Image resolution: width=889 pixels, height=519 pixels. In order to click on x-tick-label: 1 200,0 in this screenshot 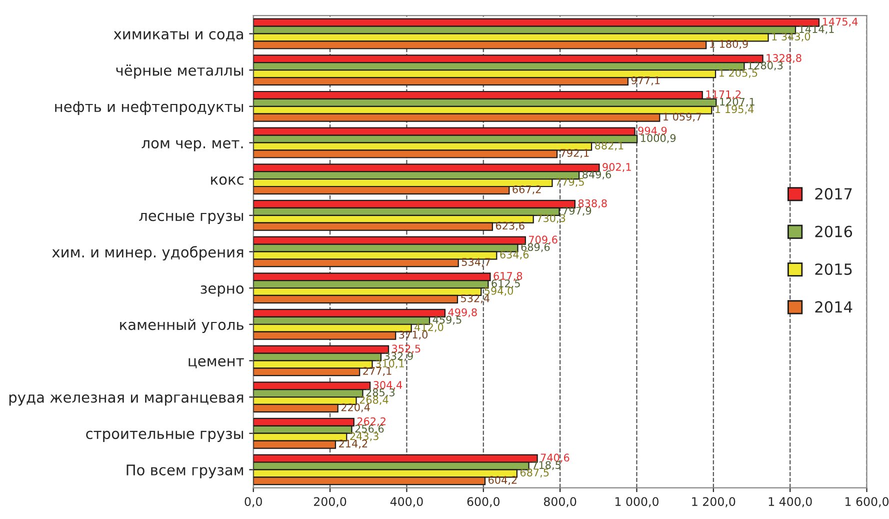, I will do `click(714, 502)`.